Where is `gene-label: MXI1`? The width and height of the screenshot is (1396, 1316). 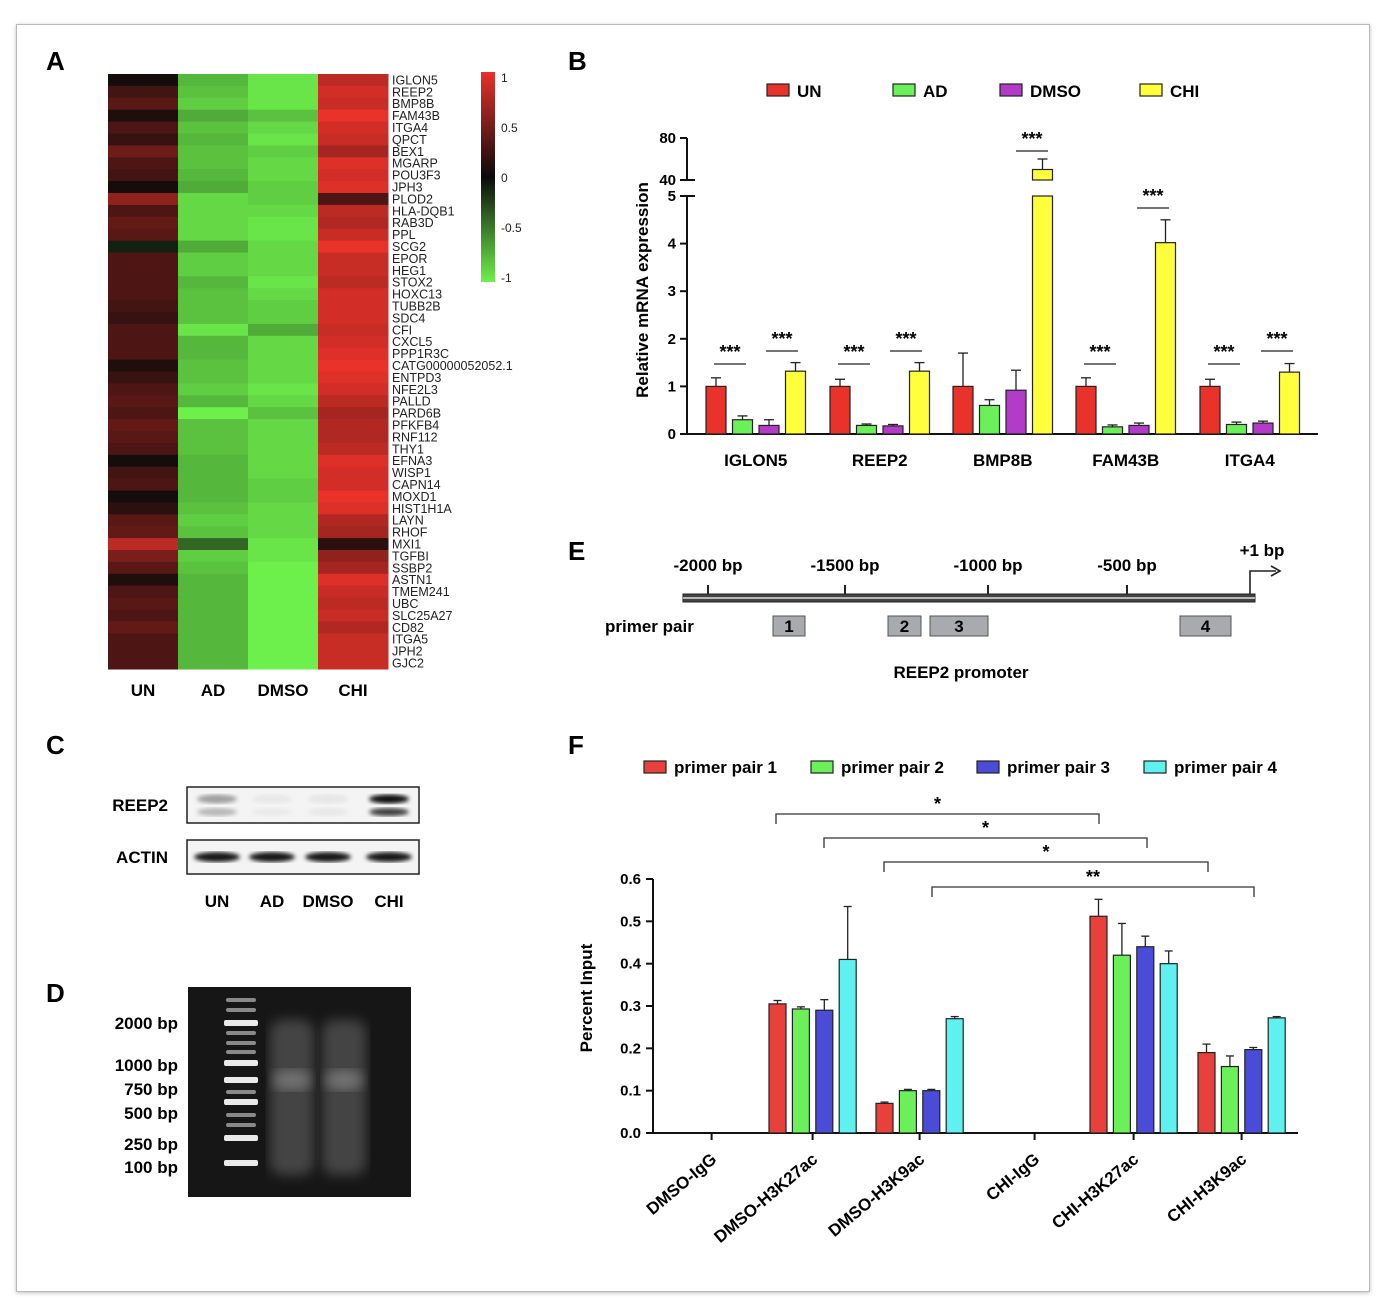 gene-label: MXI1 is located at coordinates (406, 545).